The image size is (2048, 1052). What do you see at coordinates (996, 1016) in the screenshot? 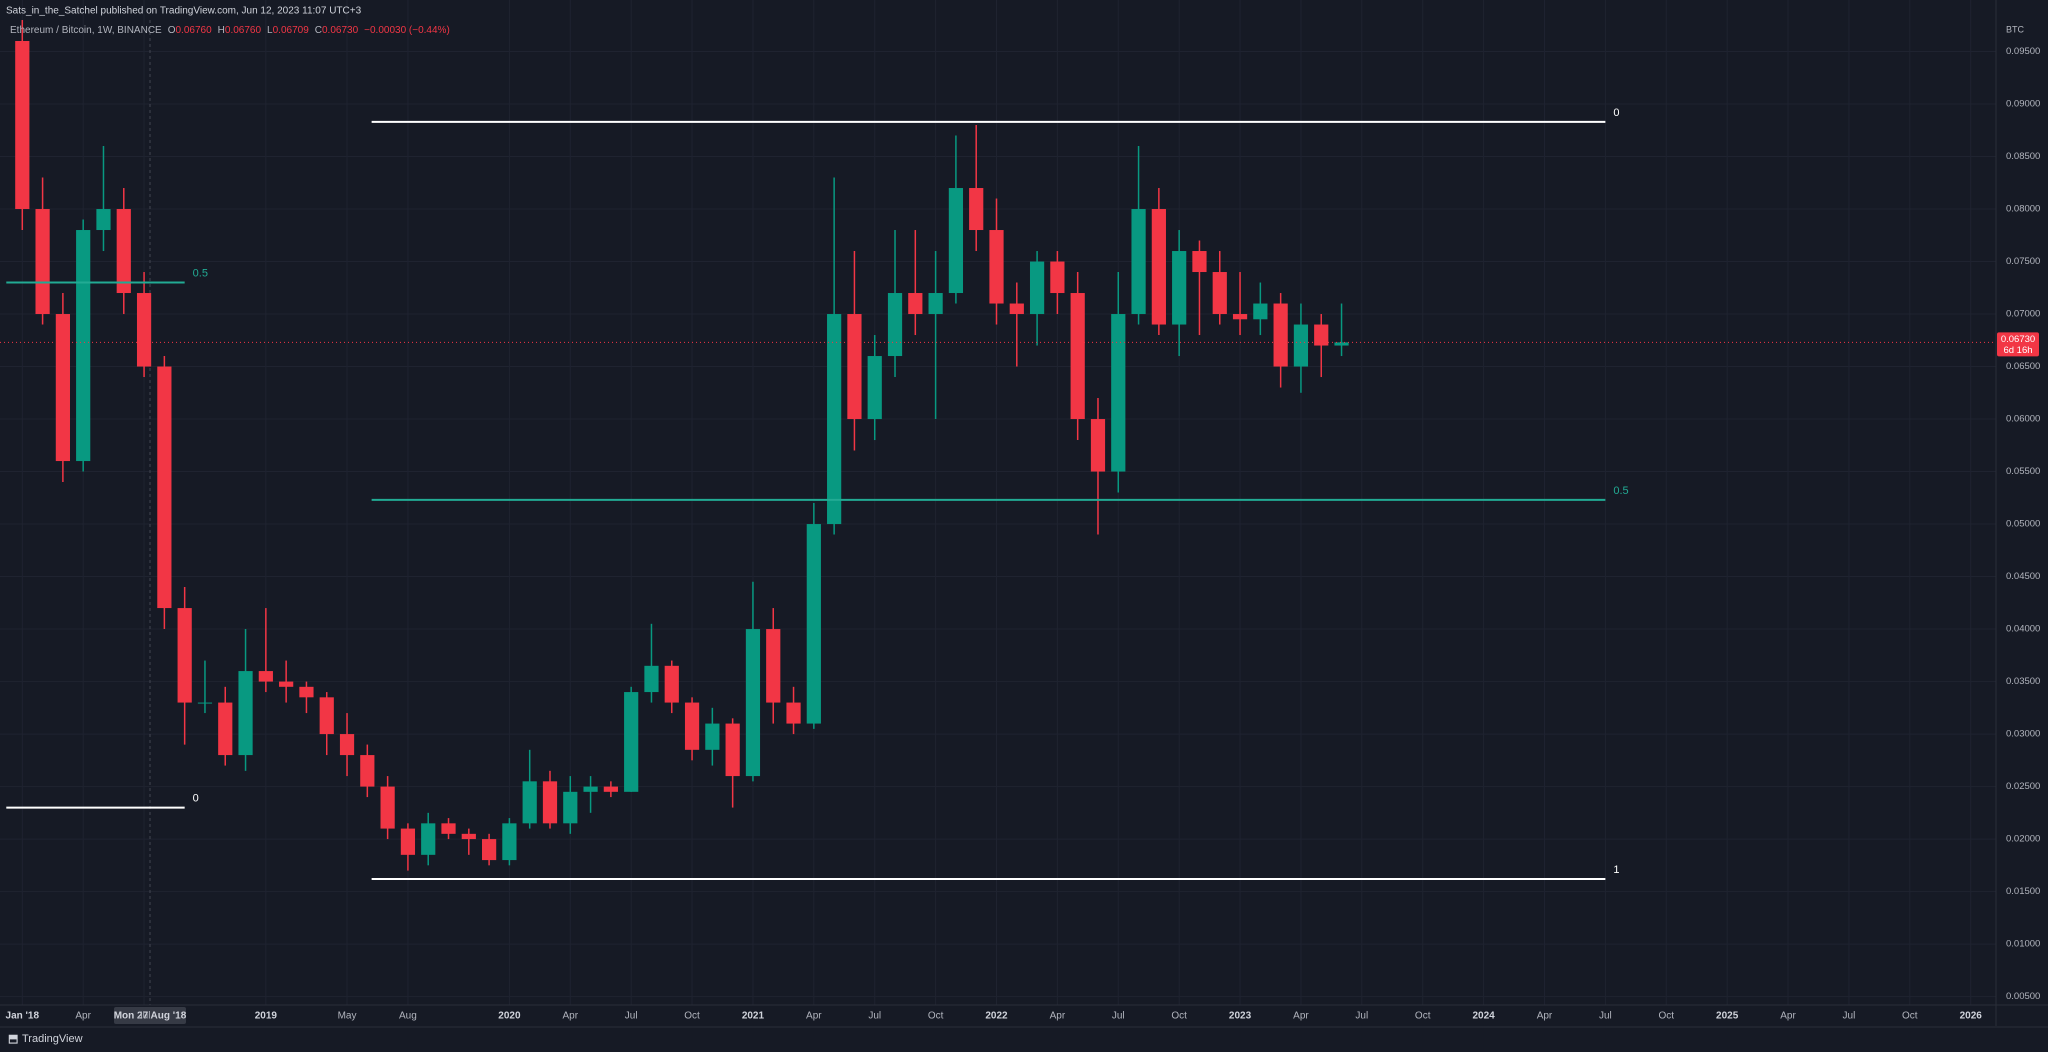
I see `x-tick-label: 2022` at bounding box center [996, 1016].